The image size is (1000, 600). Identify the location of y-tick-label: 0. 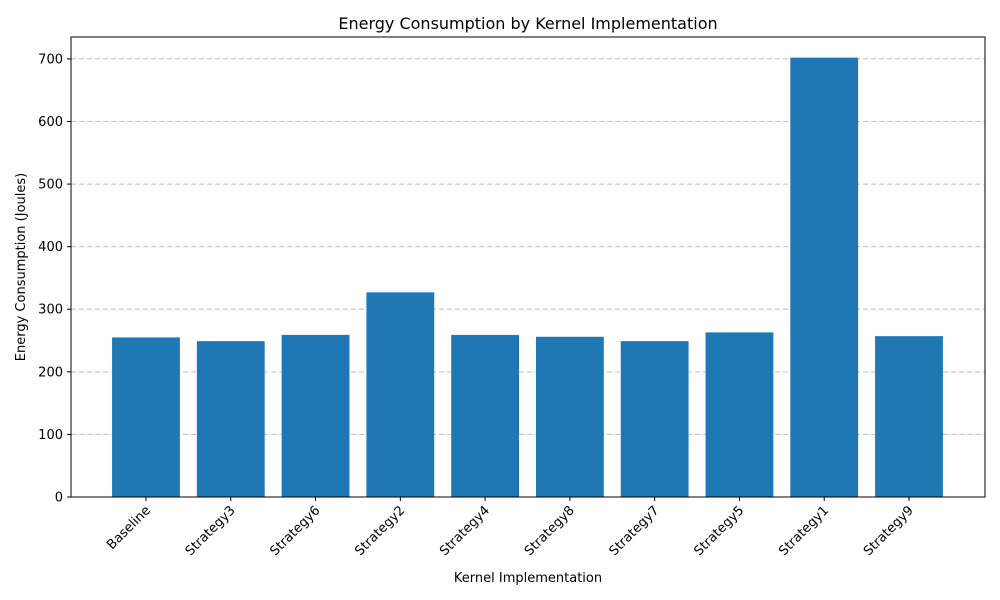
(59, 498).